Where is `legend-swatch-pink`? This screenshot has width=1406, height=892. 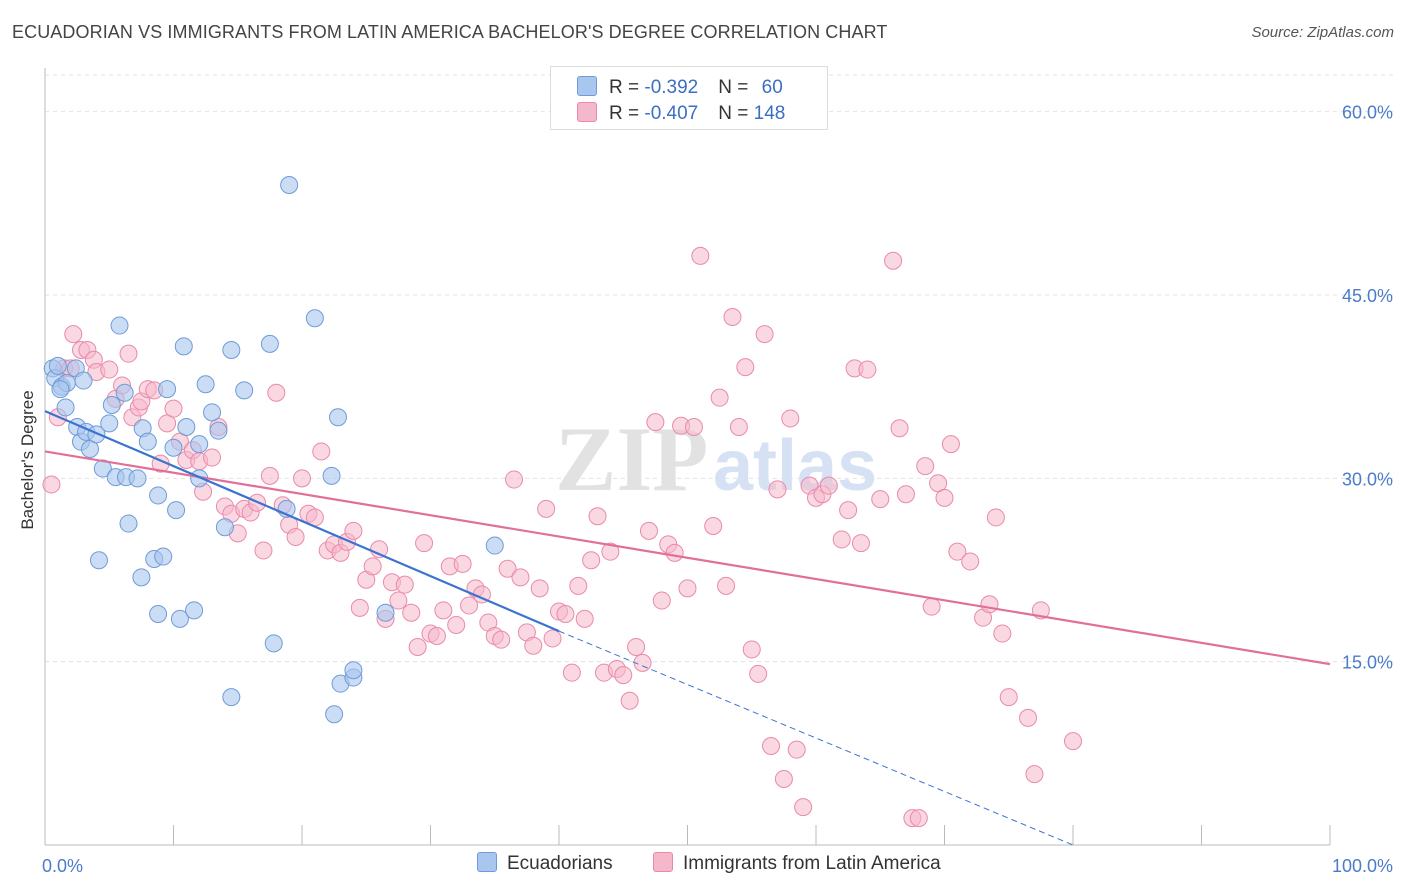
legend-swatch-pink is located at coordinates (663, 862).